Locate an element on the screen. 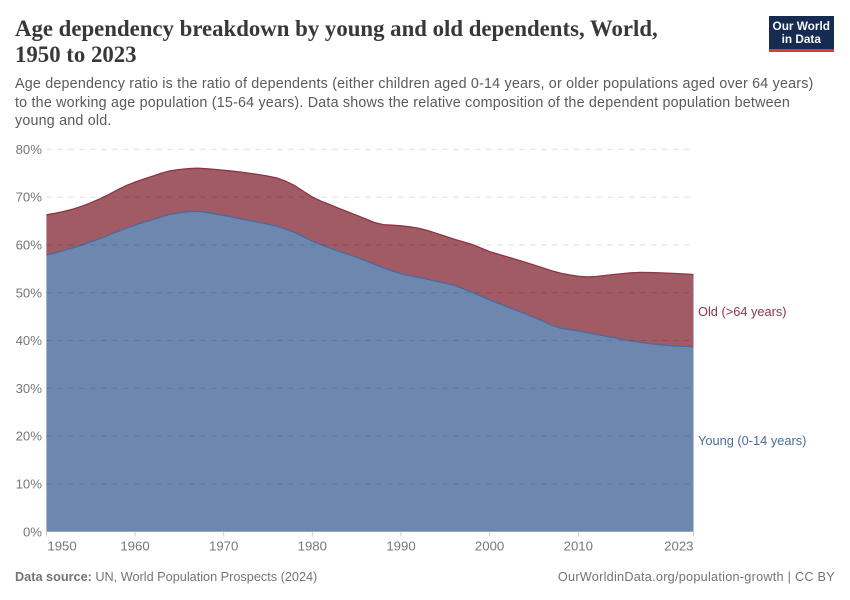  svg-text: 1950 is located at coordinates (61, 546).